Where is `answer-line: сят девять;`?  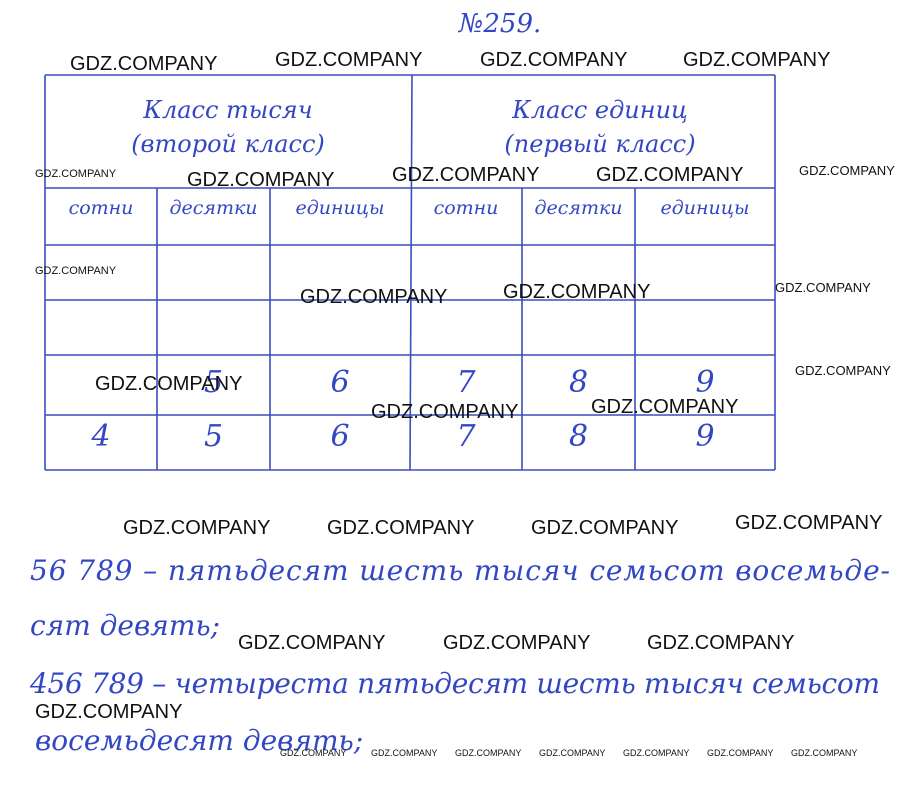
answer-line: сят девять; is located at coordinates (125, 625).